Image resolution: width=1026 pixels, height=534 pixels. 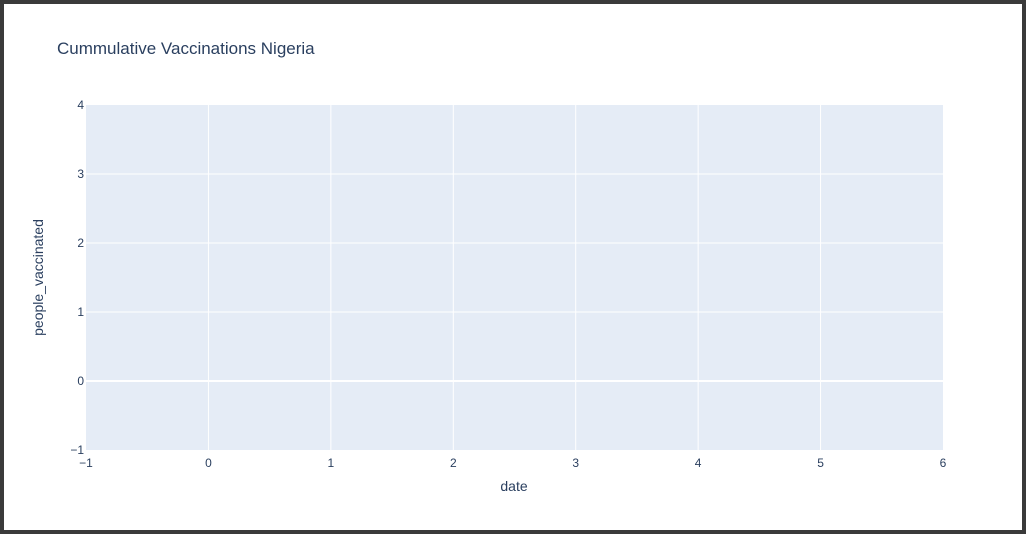 I want to click on chart-title: Cummulative Vaccinations Nigeria, so click(x=186, y=48).